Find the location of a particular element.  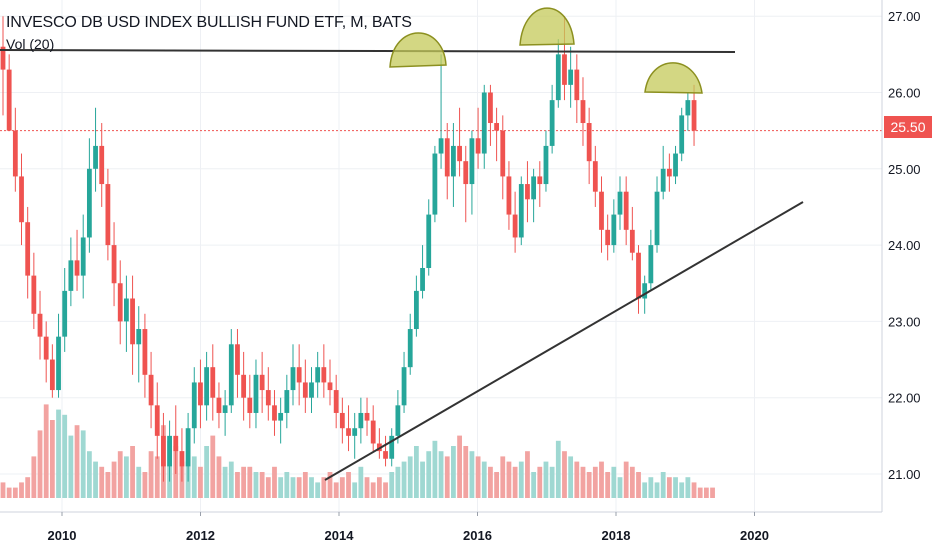

x-tick-label: 2012 is located at coordinates (200, 535).